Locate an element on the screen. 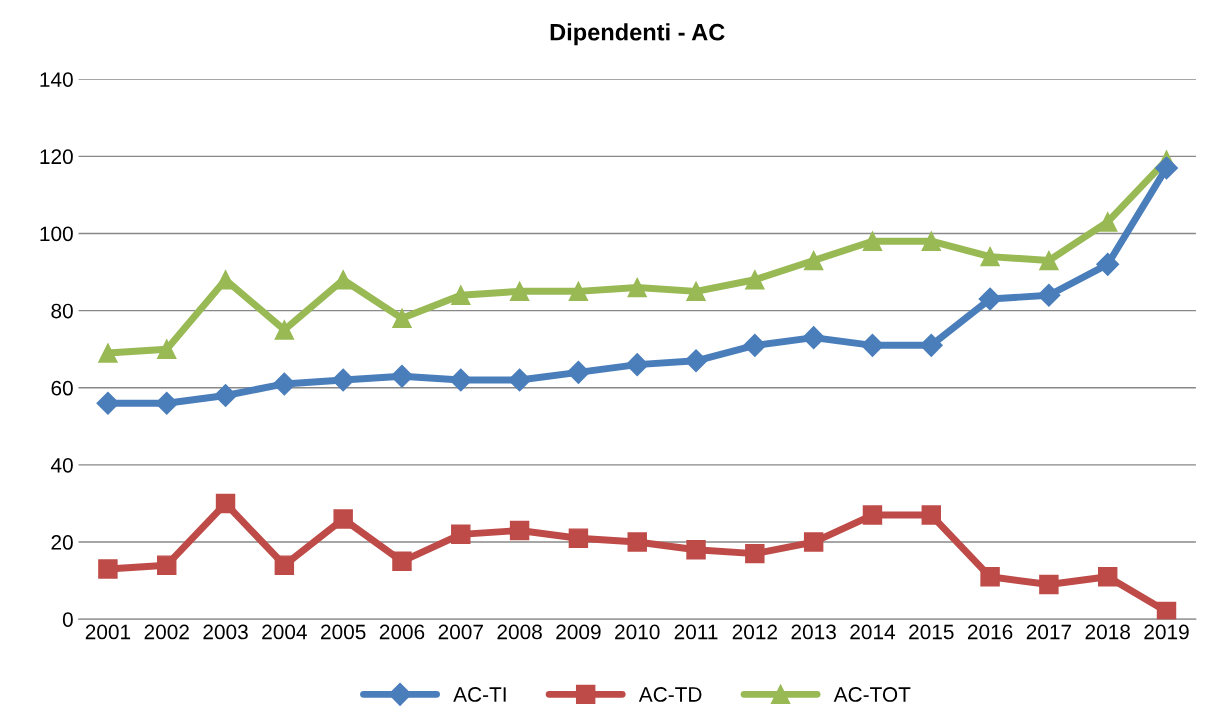 The width and height of the screenshot is (1208, 720). chart-title: Dipendenti - AC is located at coordinates (637, 34).